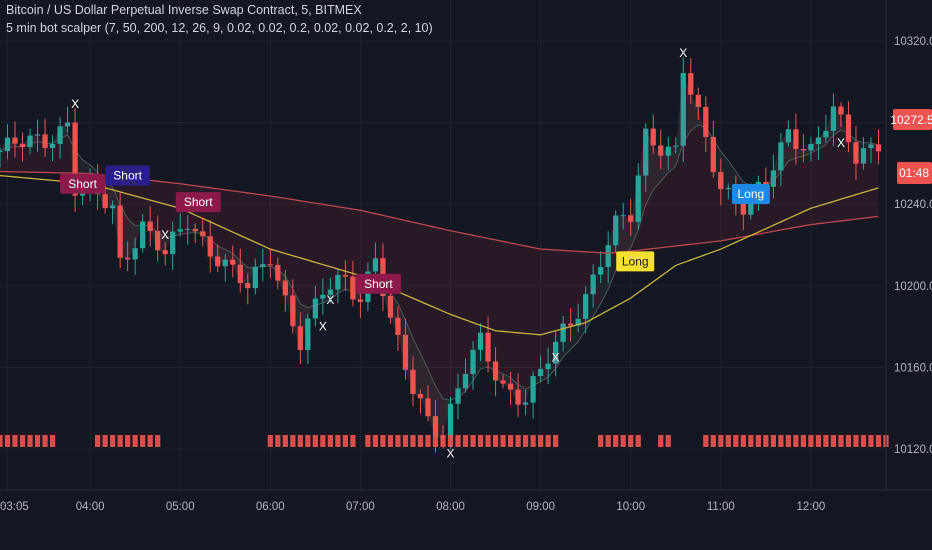 The height and width of the screenshot is (550, 932). I want to click on bar-timer-box, so click(914, 173).